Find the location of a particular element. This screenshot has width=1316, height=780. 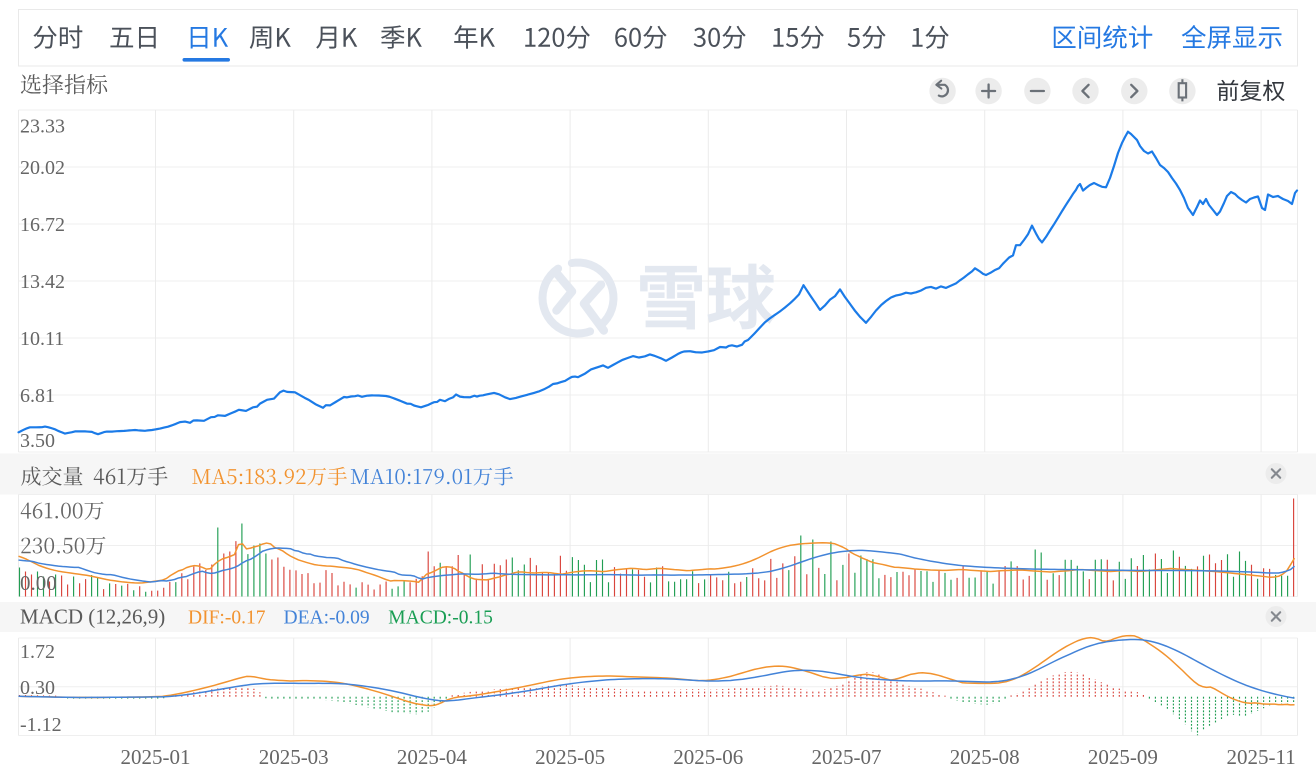

svg-text: 23.33 is located at coordinates (42, 126).